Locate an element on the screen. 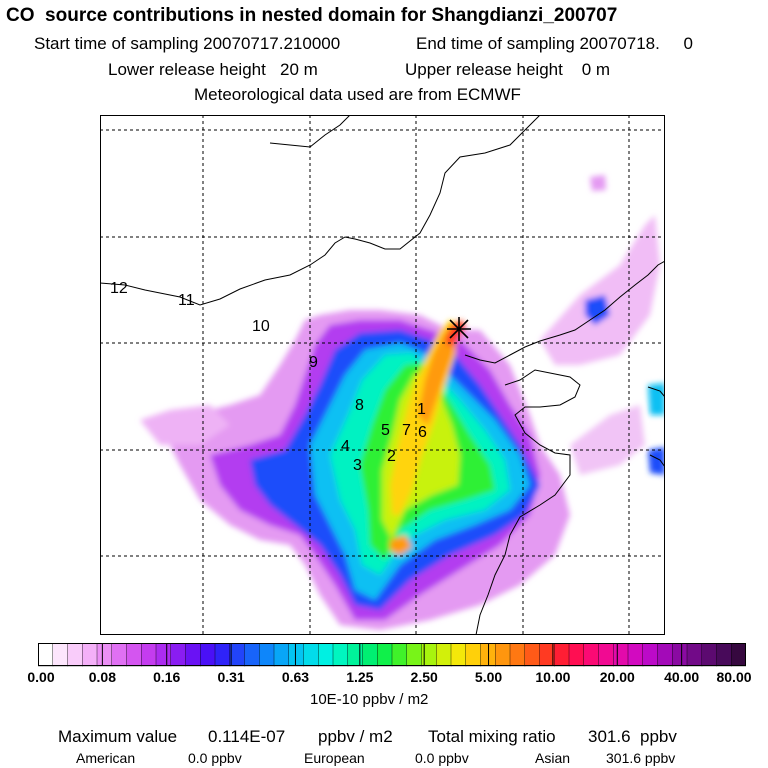  colorbar-frame is located at coordinates (392, 654).